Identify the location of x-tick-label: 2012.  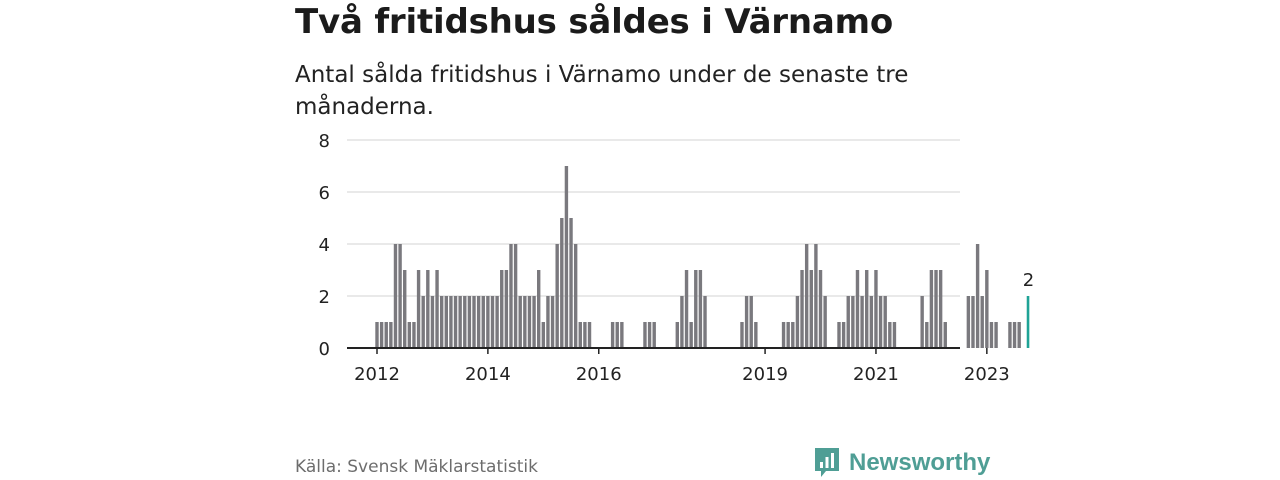
(377, 374).